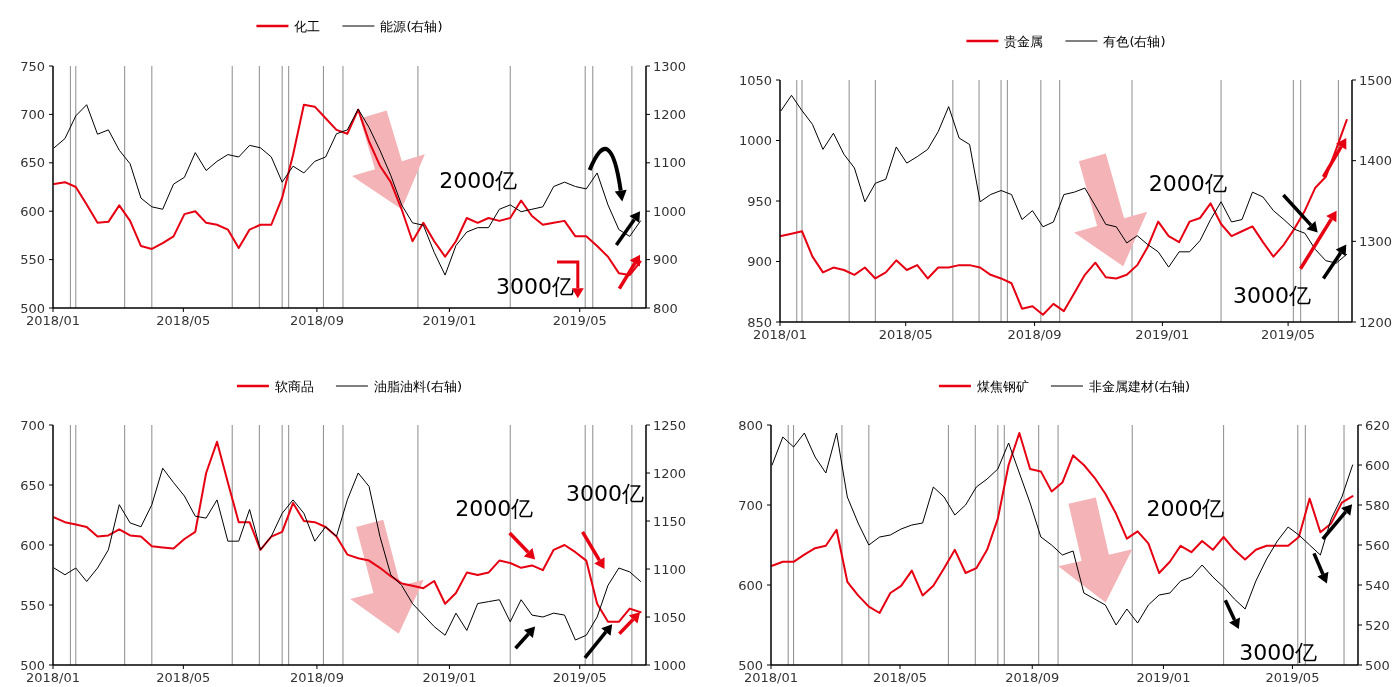  What do you see at coordinates (1134, 41) in the screenshot?
I see `legend-label: 有色(右轴)` at bounding box center [1134, 41].